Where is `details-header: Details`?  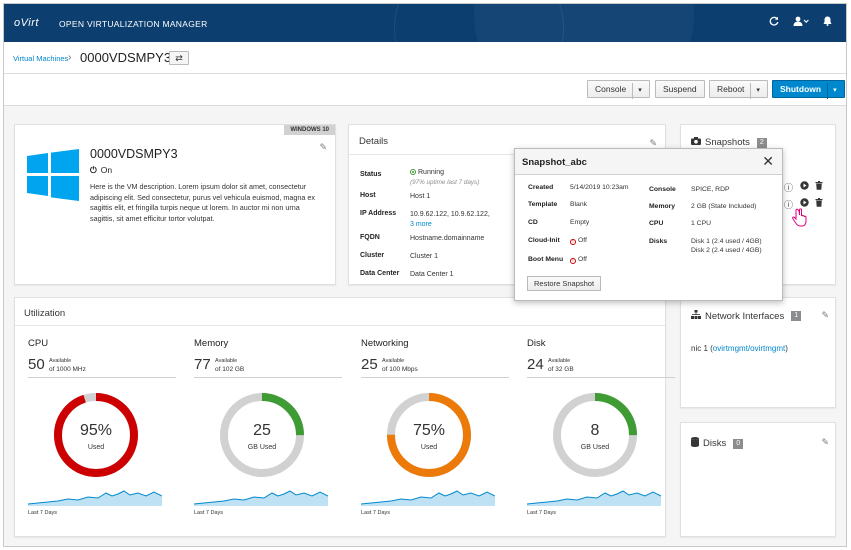
details-header: Details is located at coordinates (507, 140).